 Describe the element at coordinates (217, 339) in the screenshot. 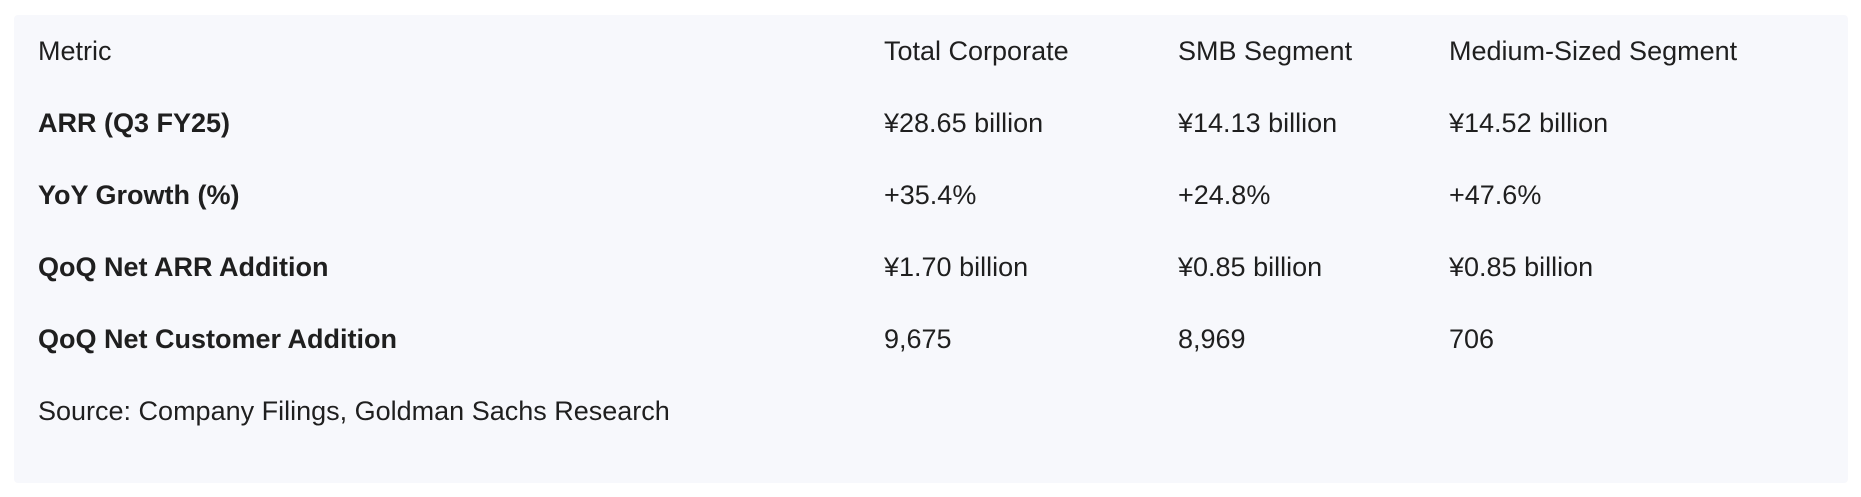

I see `row-metric-label: QoQ Net Customer Addition` at that location.